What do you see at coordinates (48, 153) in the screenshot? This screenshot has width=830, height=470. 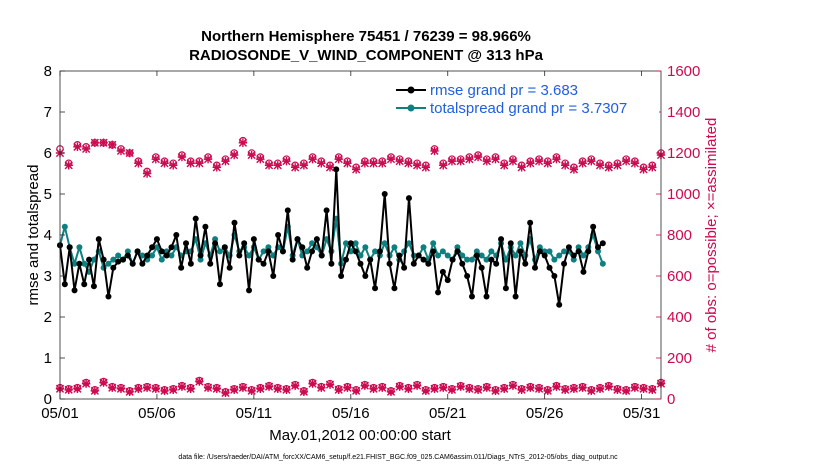 I see `y-tick-label: 6` at bounding box center [48, 153].